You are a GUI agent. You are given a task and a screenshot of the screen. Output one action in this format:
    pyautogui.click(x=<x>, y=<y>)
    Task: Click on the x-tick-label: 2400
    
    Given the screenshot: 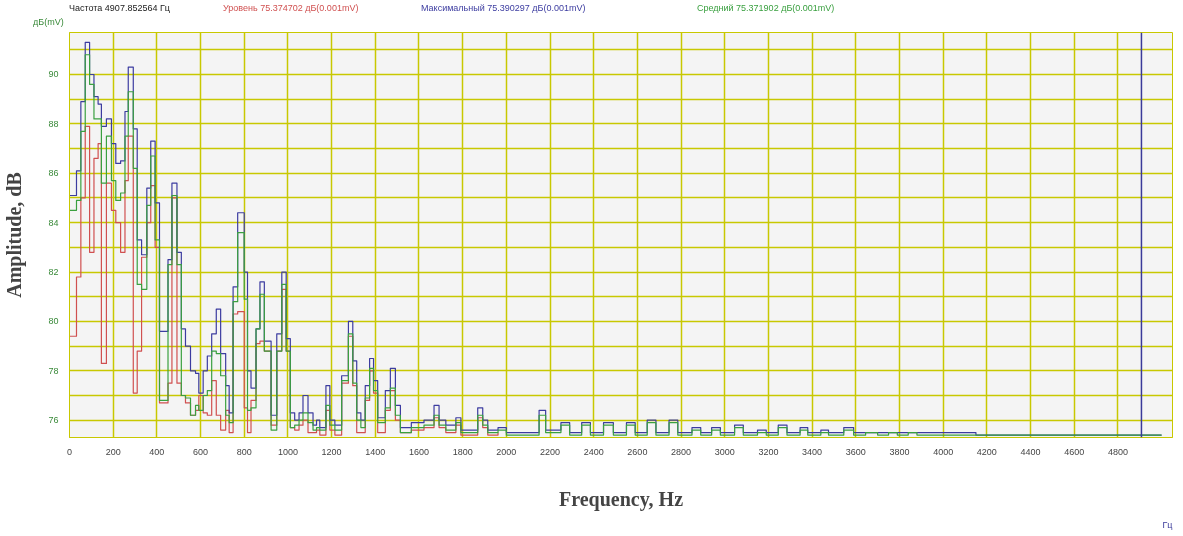 What is the action you would take?
    pyautogui.click(x=593, y=451)
    